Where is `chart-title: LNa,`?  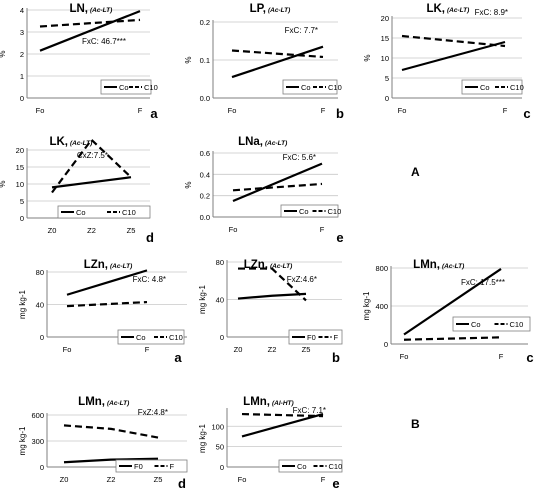
chart-title: LNa, is located at coordinates (250, 142).